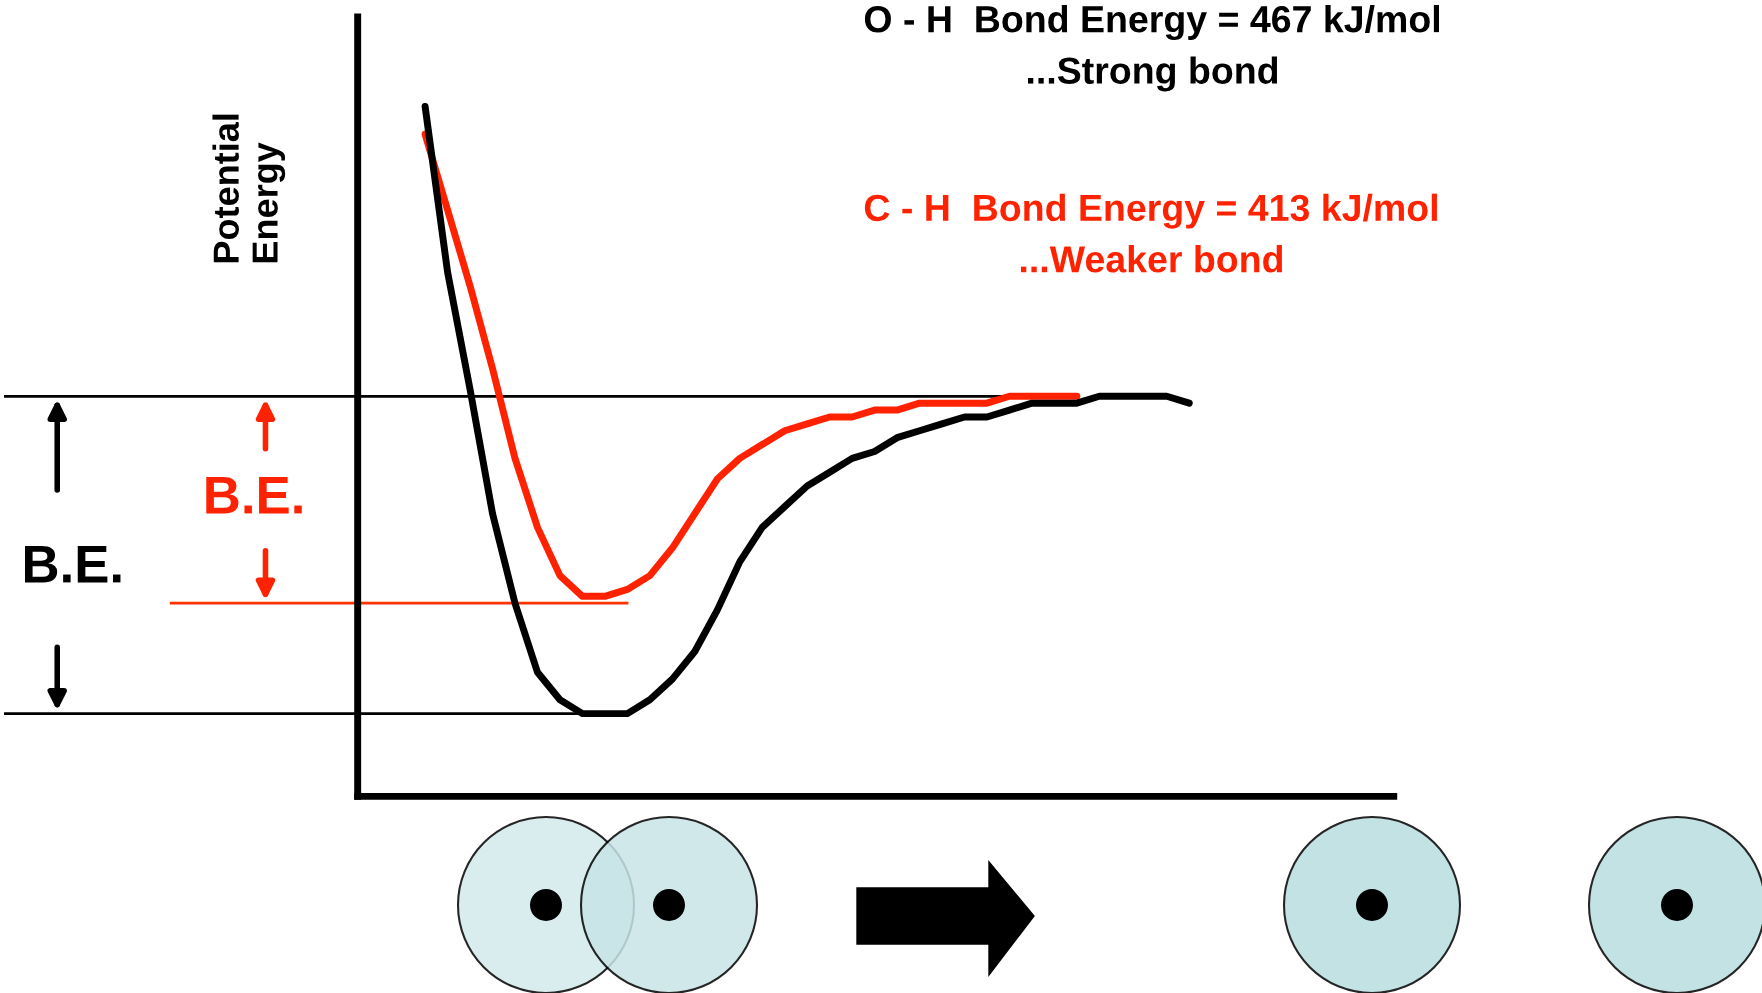  Describe the element at coordinates (1152, 48) in the screenshot. I see `text: O - H Bond Energy = 467 kJ/mol ...Strong bond` at that location.